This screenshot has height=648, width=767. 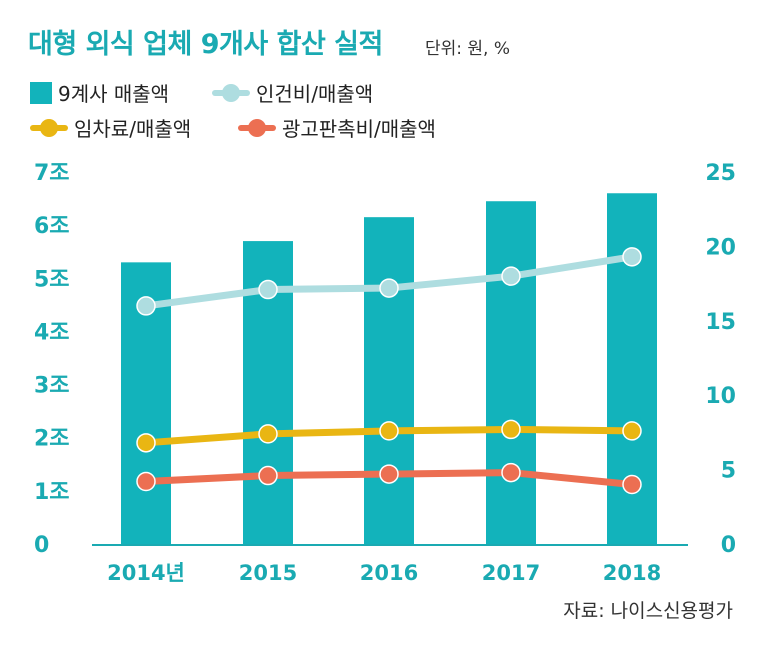 What do you see at coordinates (720, 247) in the screenshot?
I see `right-axis-tick-label: 20` at bounding box center [720, 247].